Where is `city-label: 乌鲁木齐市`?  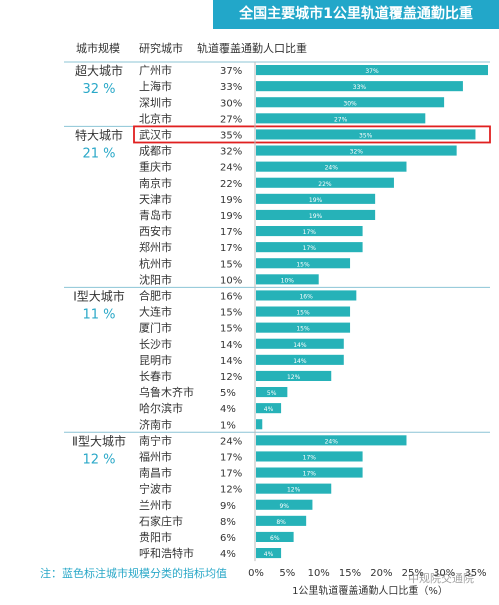 city-label: 乌鲁木齐市 is located at coordinates (166, 392).